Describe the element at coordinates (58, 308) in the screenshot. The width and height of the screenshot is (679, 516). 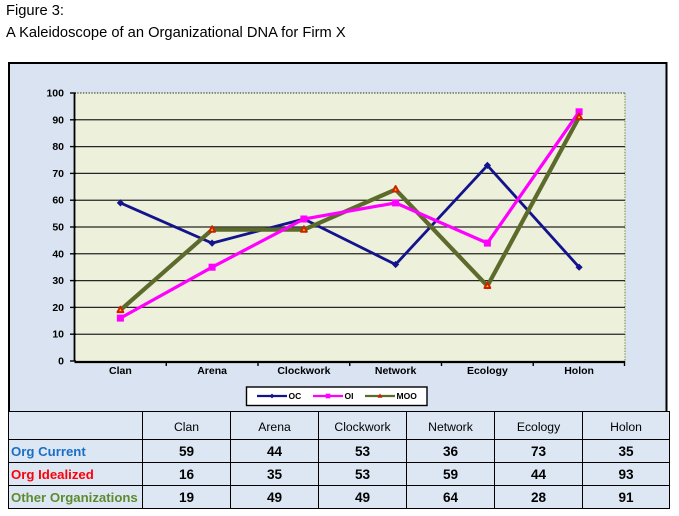
I see `svg-text: 20` at that location.